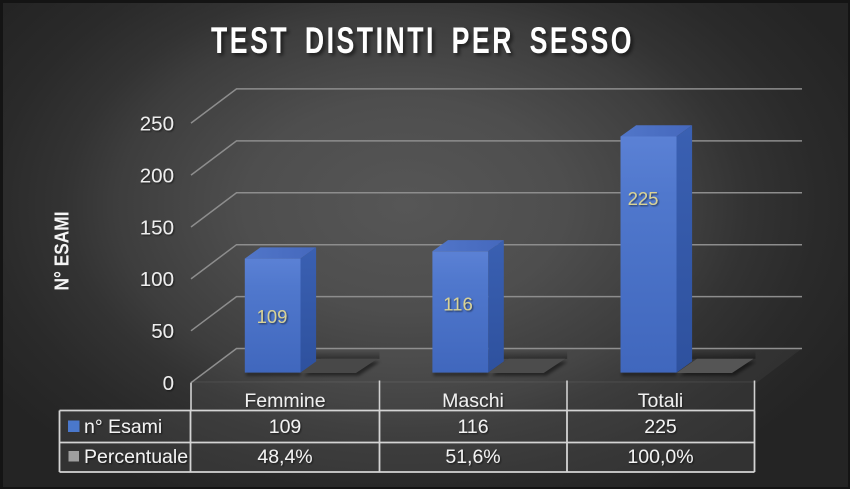 This screenshot has width=850, height=489. Describe the element at coordinates (660, 457) in the screenshot. I see `svg-text: 100,0%` at that location.